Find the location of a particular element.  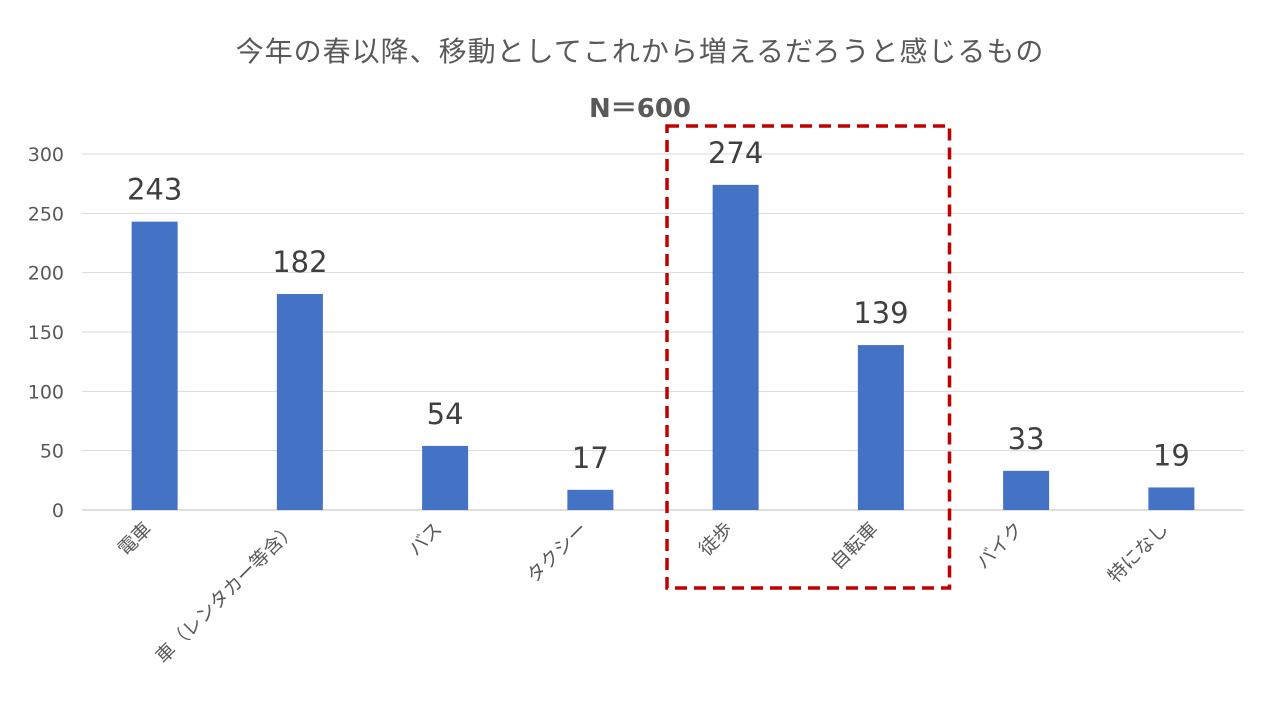

data-label: 139 is located at coordinates (880, 313).